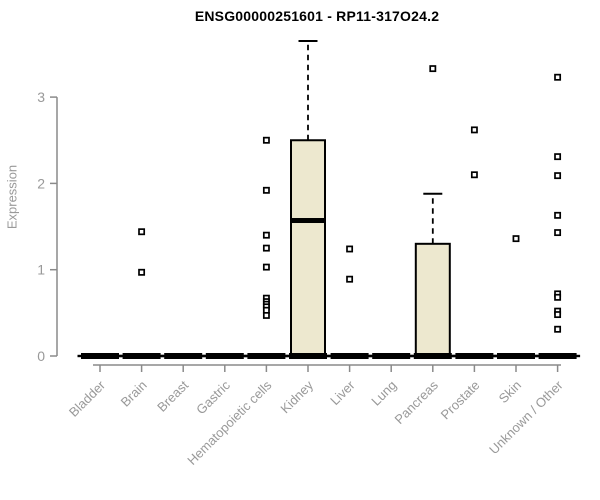 This screenshot has height=500, width=600. Describe the element at coordinates (526, 417) in the screenshot. I see `x-category-label: Unknown / Other` at that location.